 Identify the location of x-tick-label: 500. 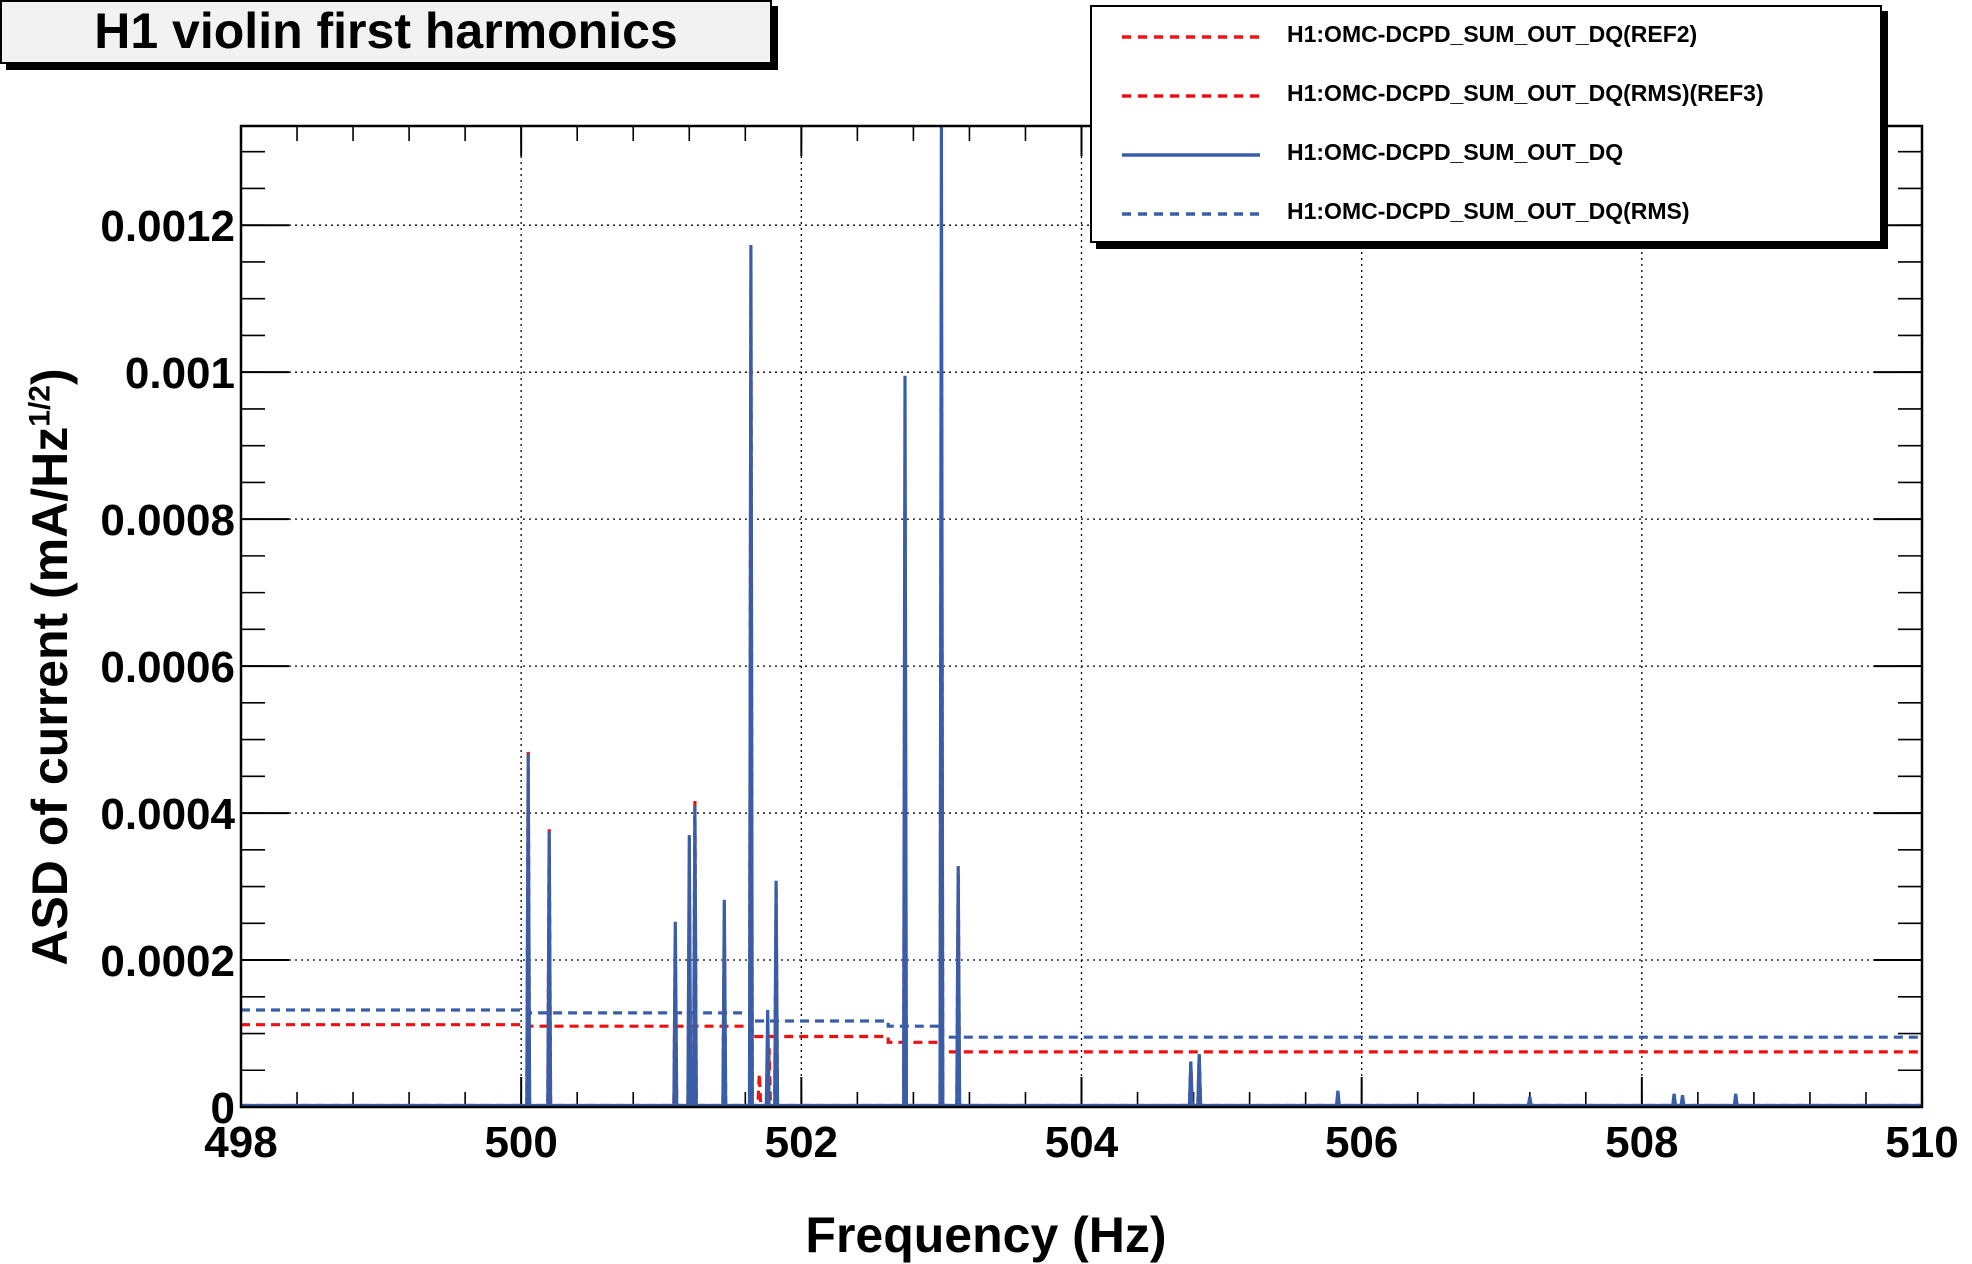
(520, 1142).